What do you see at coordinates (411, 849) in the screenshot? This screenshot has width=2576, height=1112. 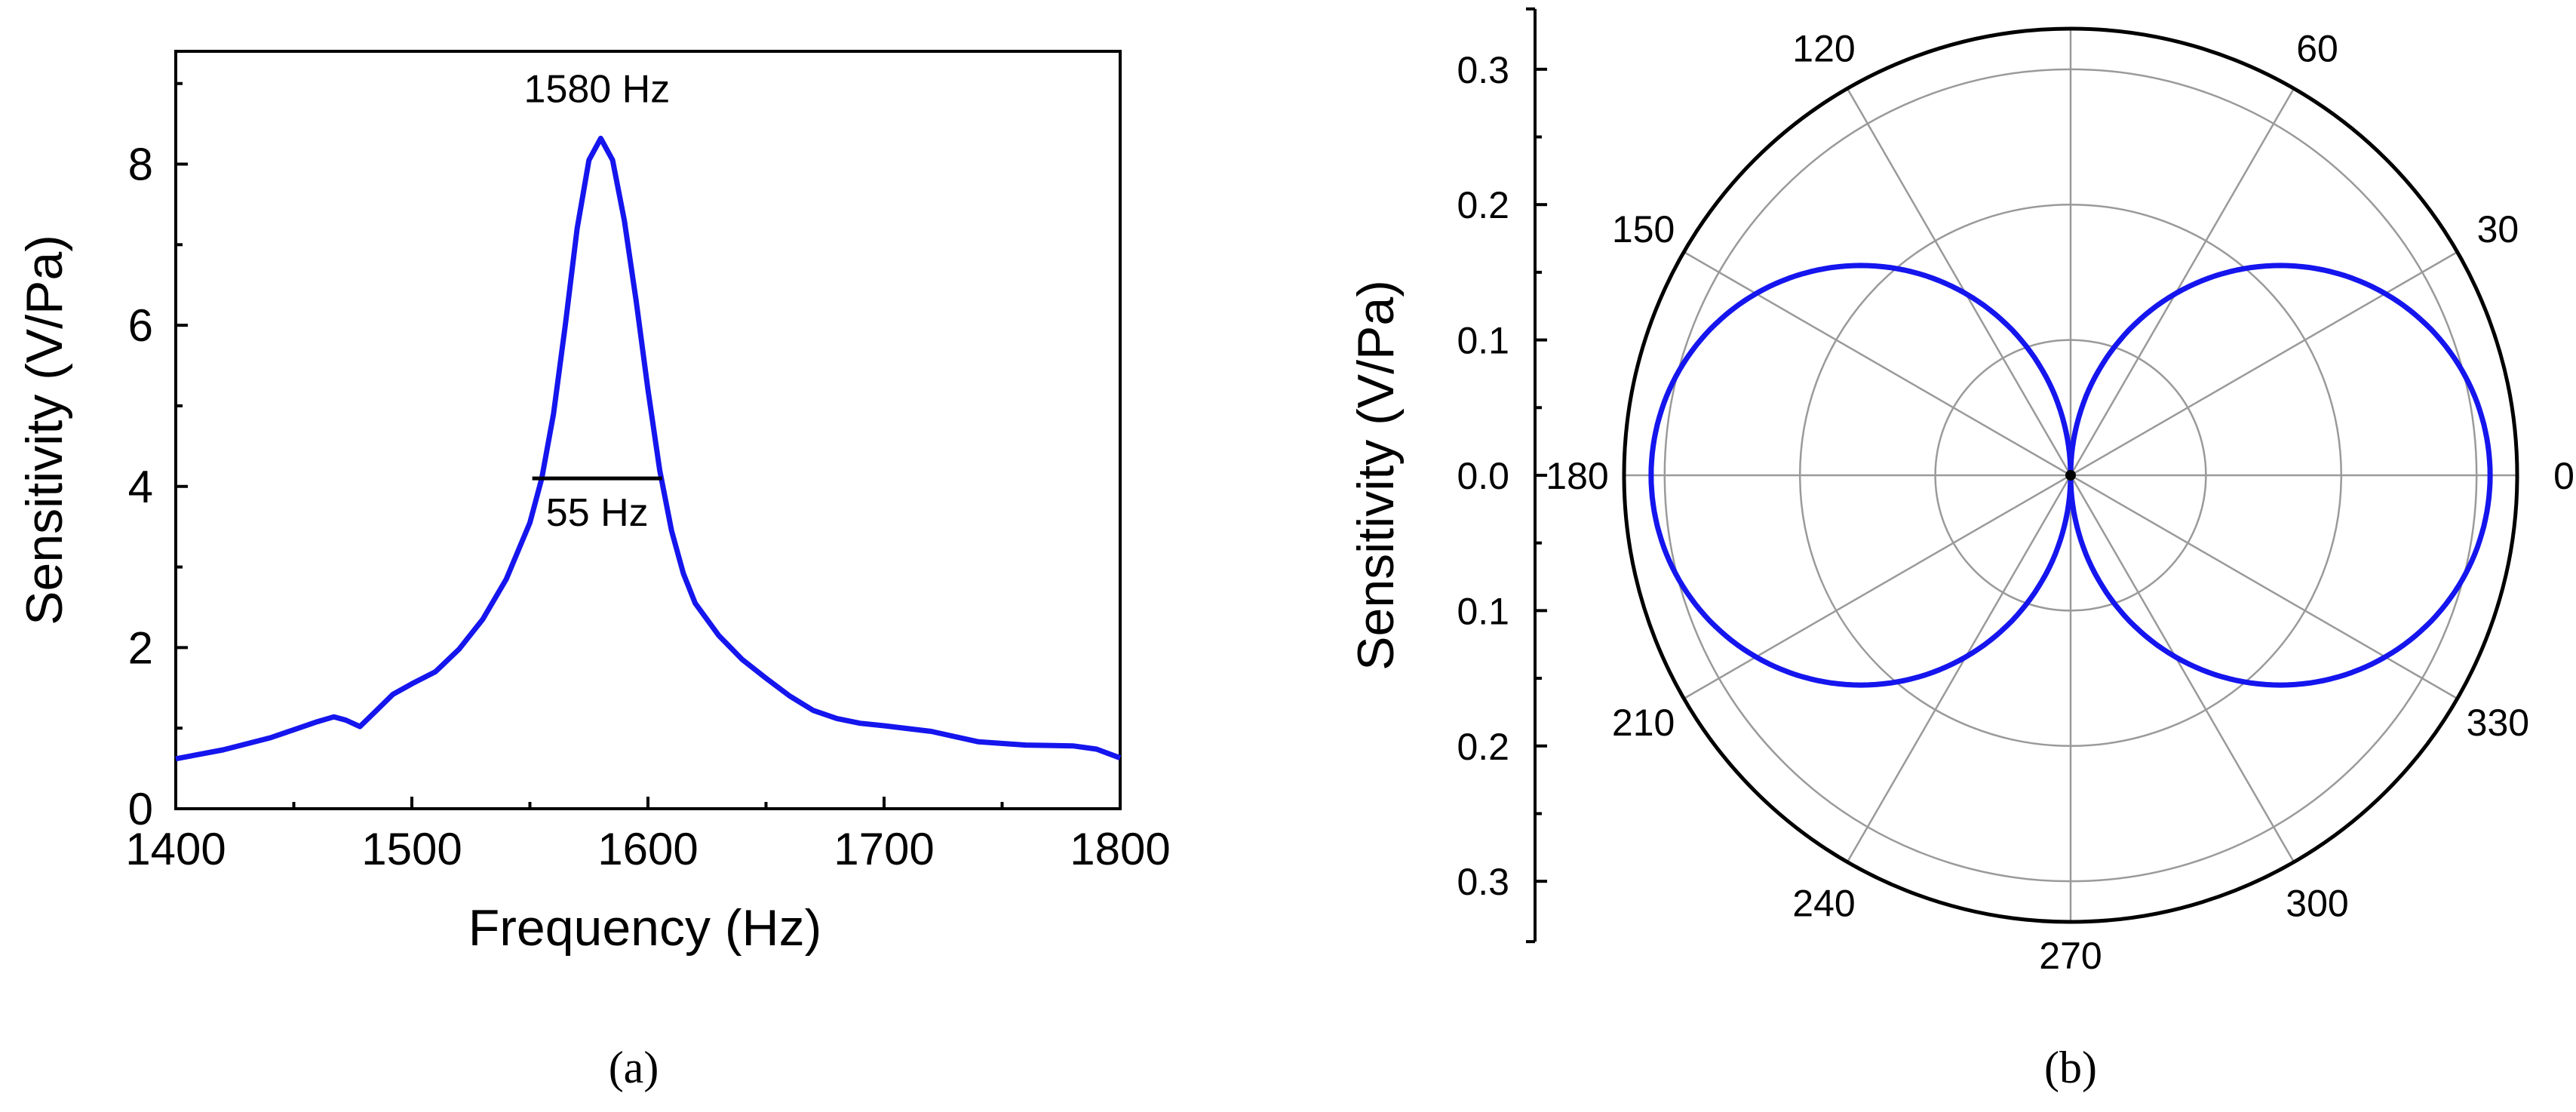 I see `x-tick-label-a: 1500` at bounding box center [411, 849].